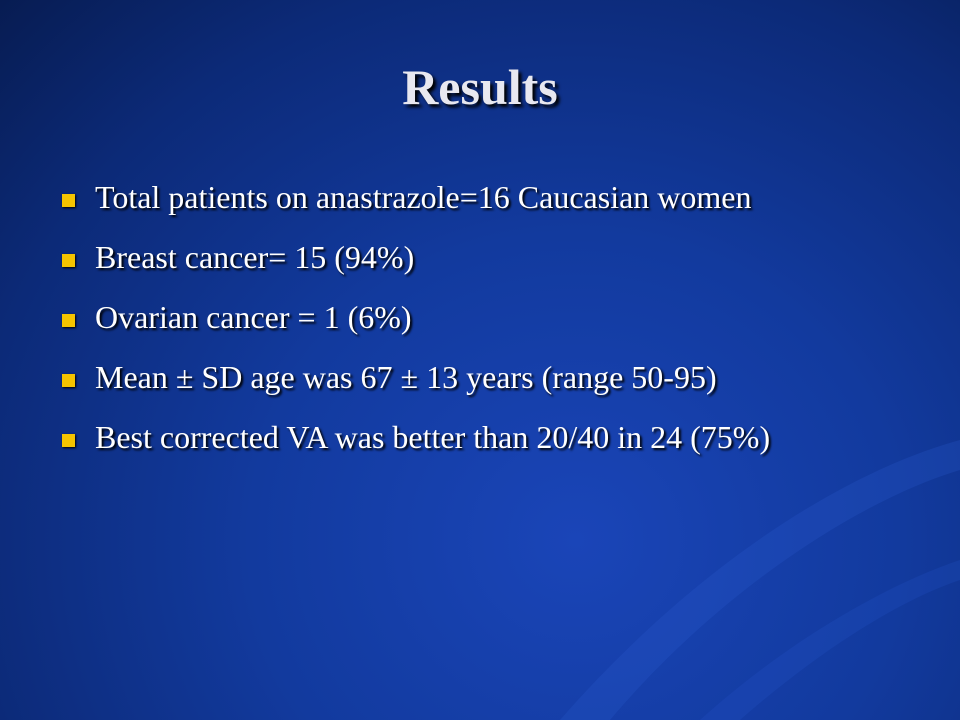 The height and width of the screenshot is (720, 960). Describe the element at coordinates (470, 257) in the screenshot. I see `bullet: Breast cancer= 15 (94%)` at that location.